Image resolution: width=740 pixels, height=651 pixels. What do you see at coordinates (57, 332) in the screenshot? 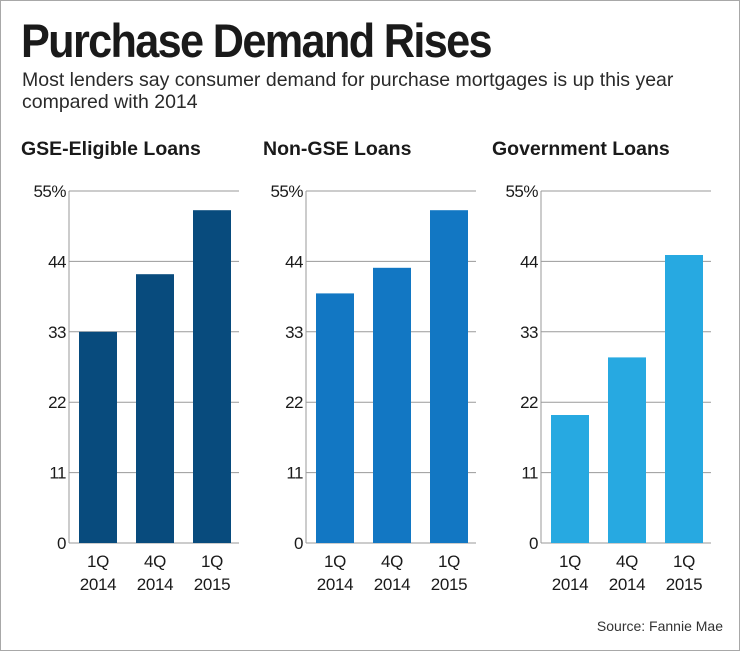
I see `chart-1-ytick-label: 33` at bounding box center [57, 332].